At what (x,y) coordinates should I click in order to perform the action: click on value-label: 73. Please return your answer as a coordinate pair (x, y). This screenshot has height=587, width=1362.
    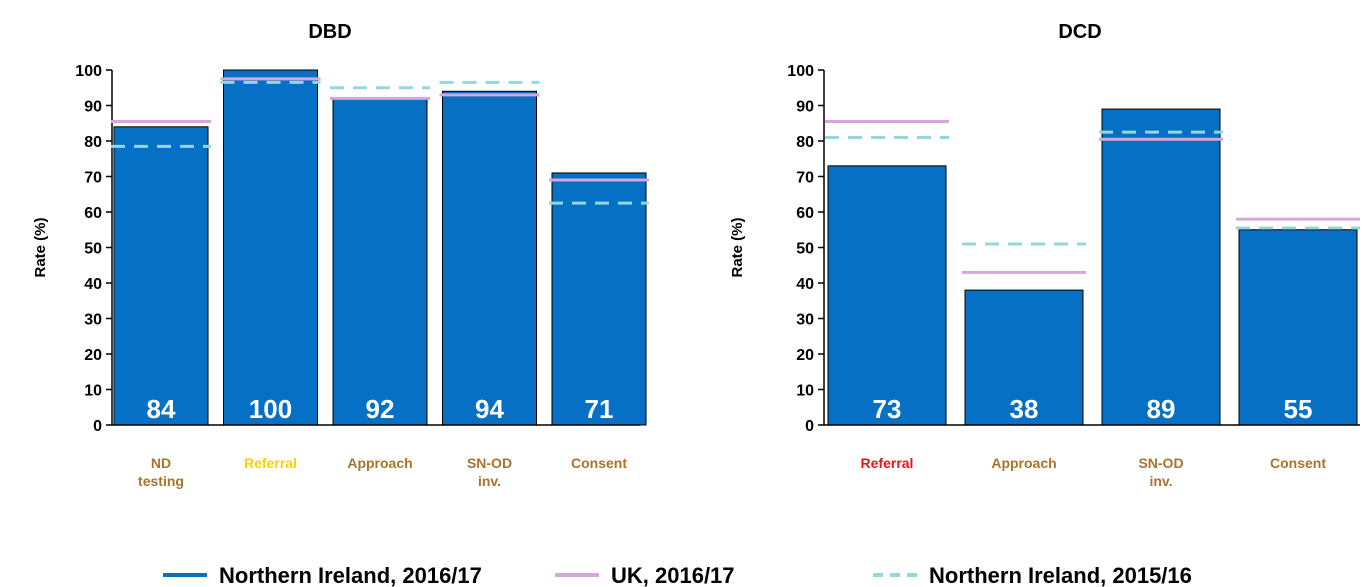
    Looking at the image, I should click on (887, 409).